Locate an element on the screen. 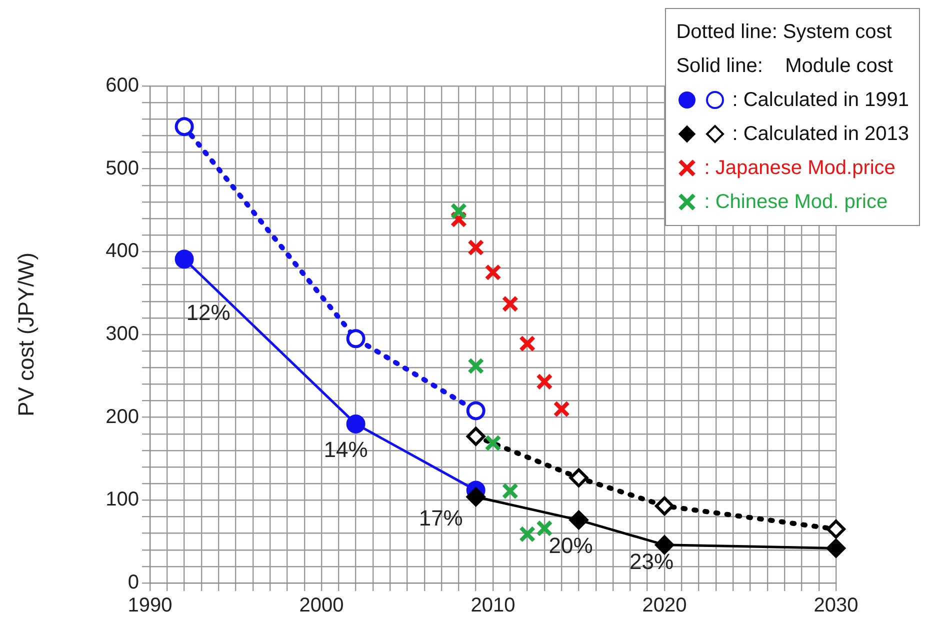  y-tick-label: 400 is located at coordinates (122, 251).